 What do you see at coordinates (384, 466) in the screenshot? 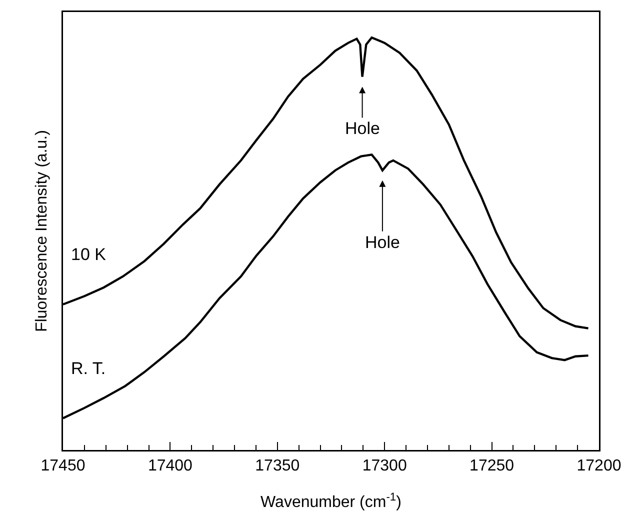
I see `x-tick-label: 17300` at bounding box center [384, 466].